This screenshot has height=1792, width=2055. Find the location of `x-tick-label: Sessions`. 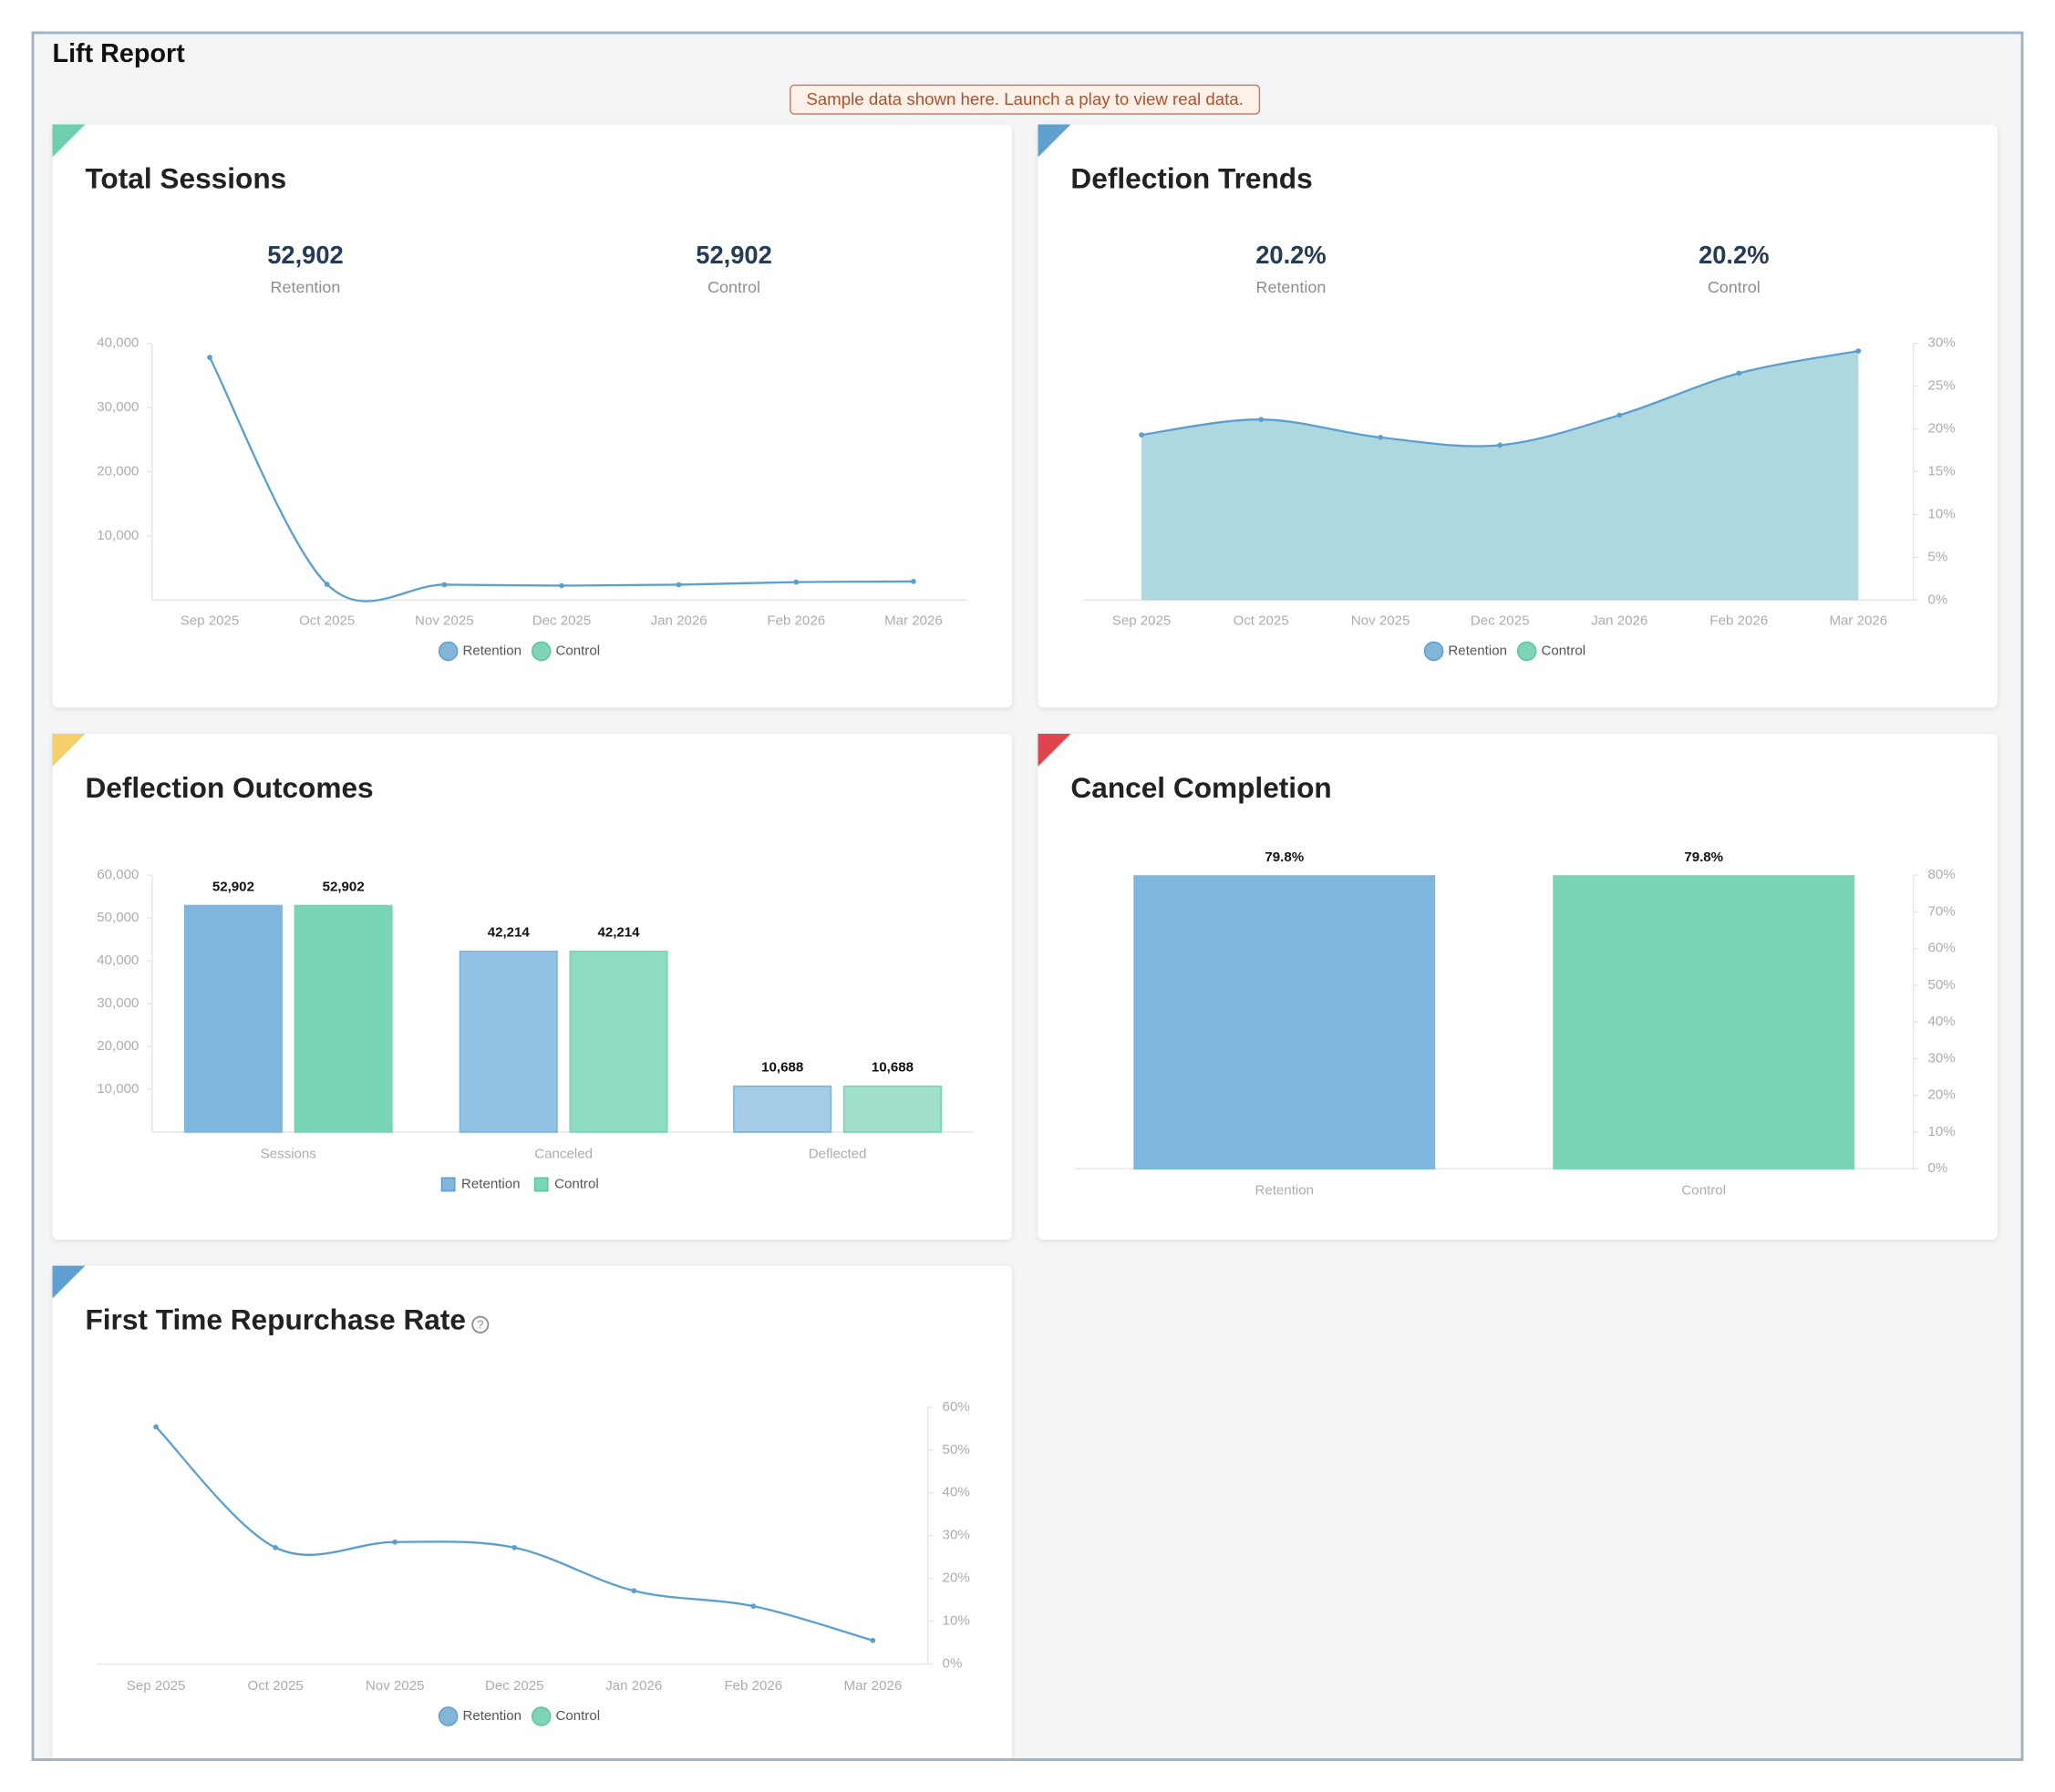

x-tick-label: Sessions is located at coordinates (288, 1153).